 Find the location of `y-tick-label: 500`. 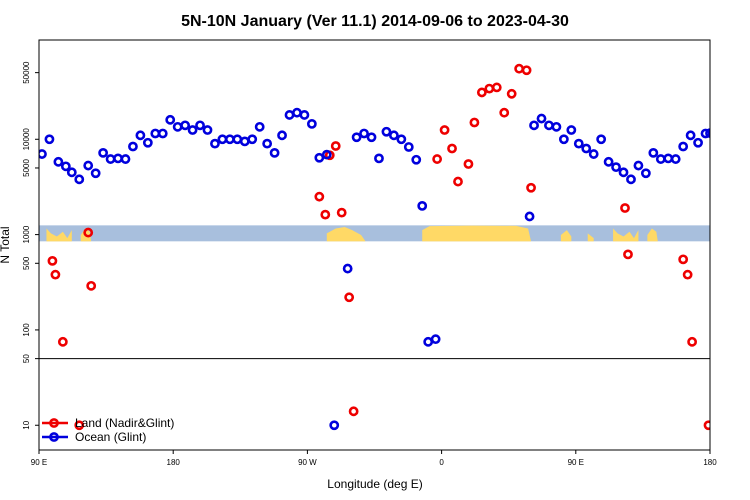

y-tick-label: 500 is located at coordinates (26, 263).